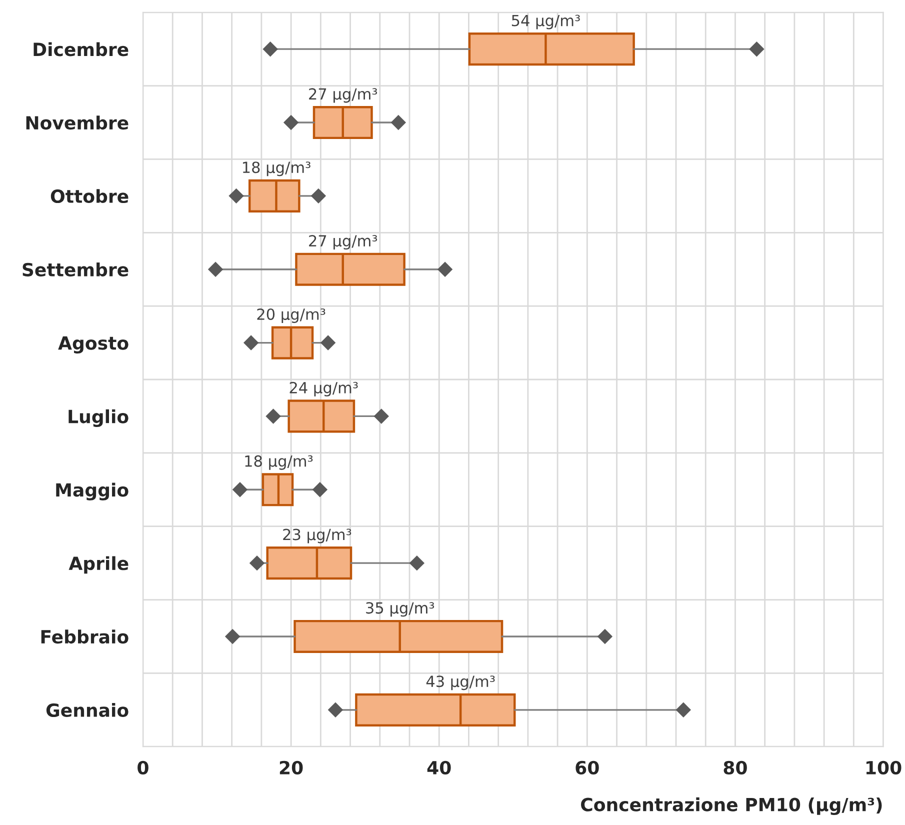 The width and height of the screenshot is (905, 825). I want to click on x-tick-label: 60, so click(587, 767).